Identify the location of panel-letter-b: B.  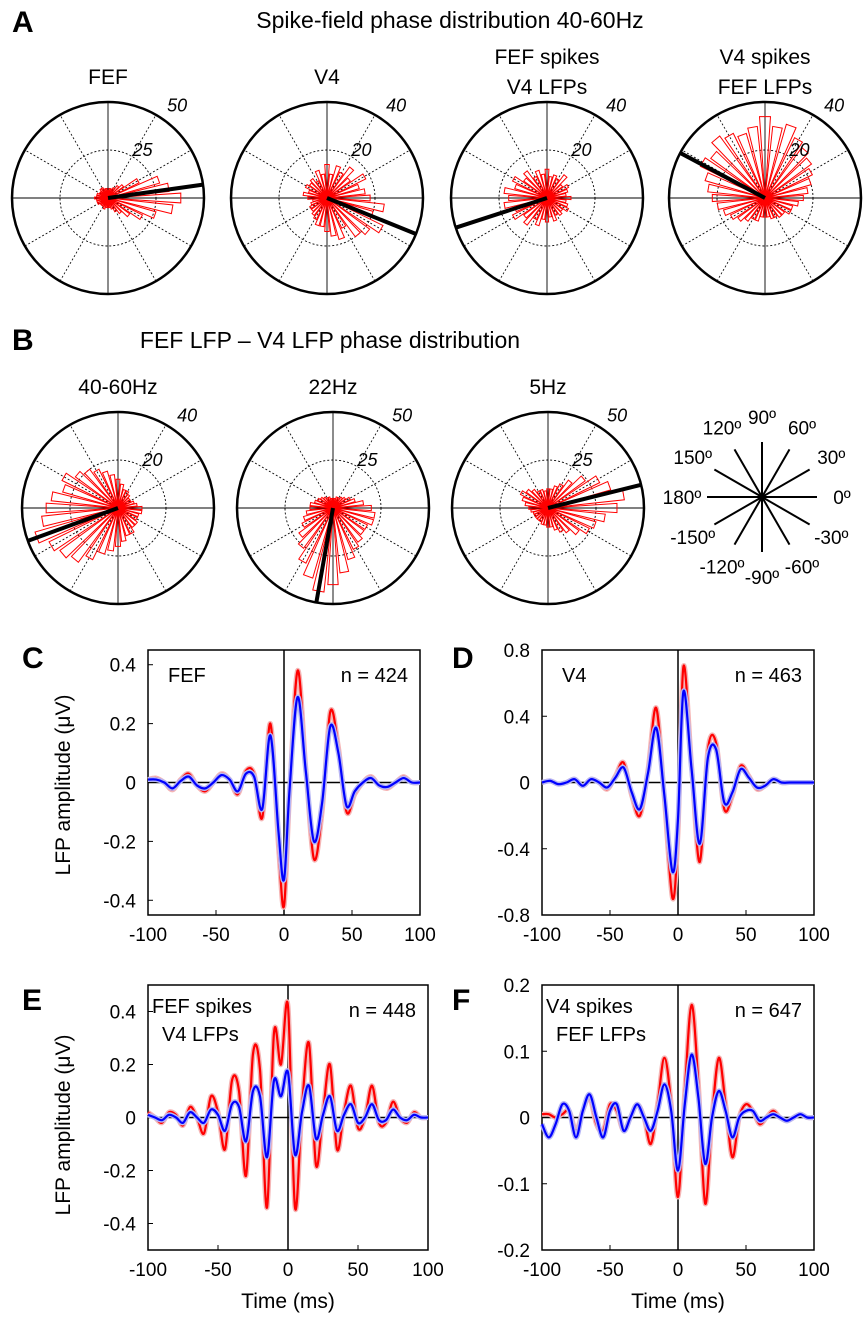
(23, 340).